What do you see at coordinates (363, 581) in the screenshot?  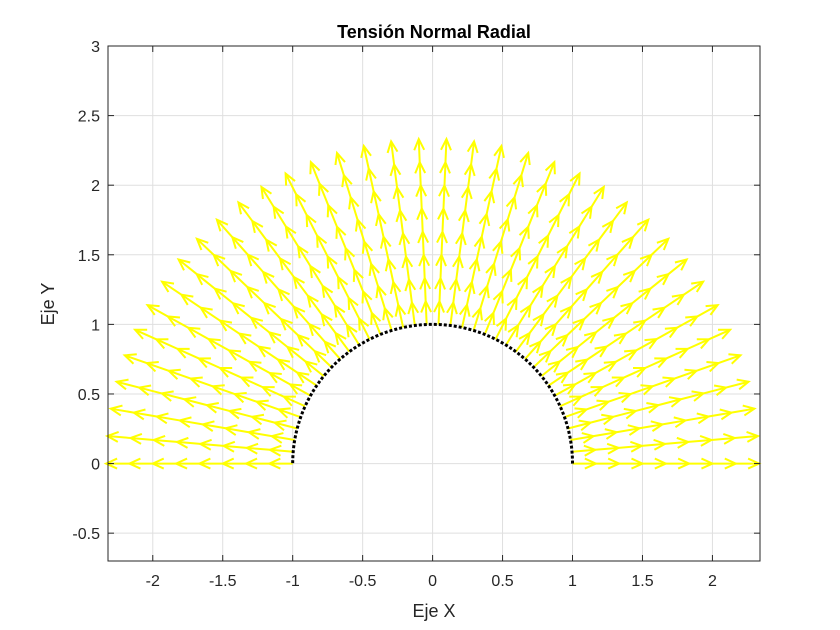 I see `x-tick-label: -0.5` at bounding box center [363, 581].